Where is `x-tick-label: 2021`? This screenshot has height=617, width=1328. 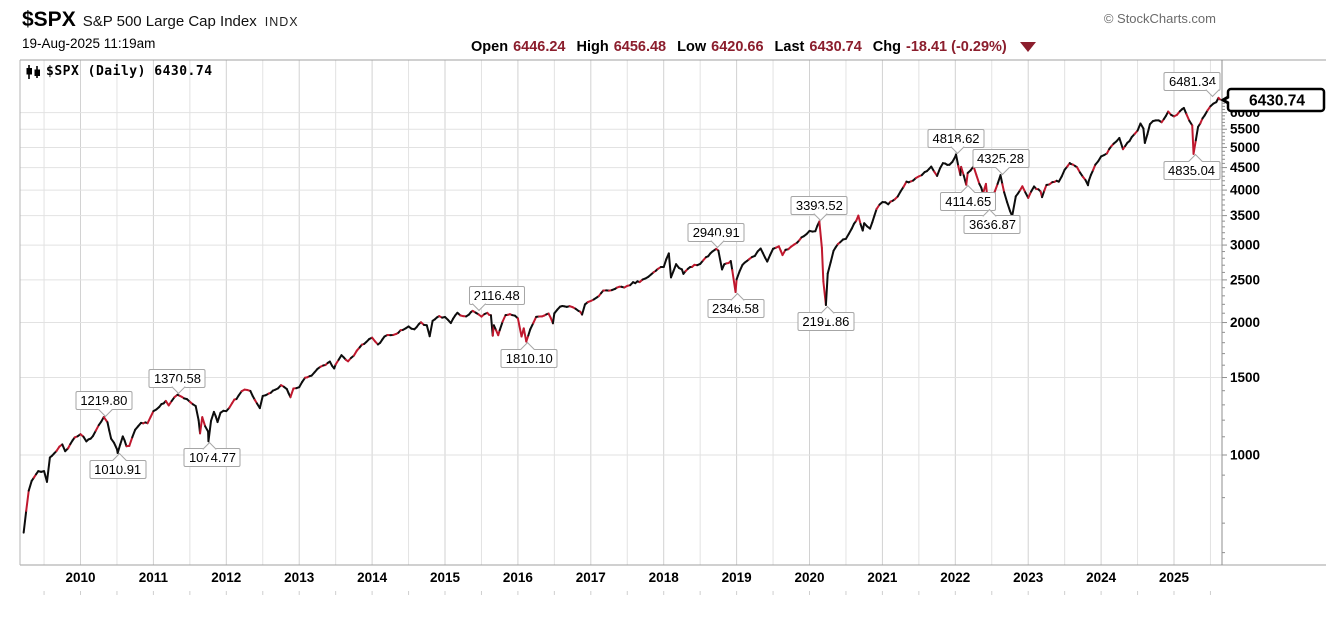
x-tick-label: 2021 is located at coordinates (882, 577).